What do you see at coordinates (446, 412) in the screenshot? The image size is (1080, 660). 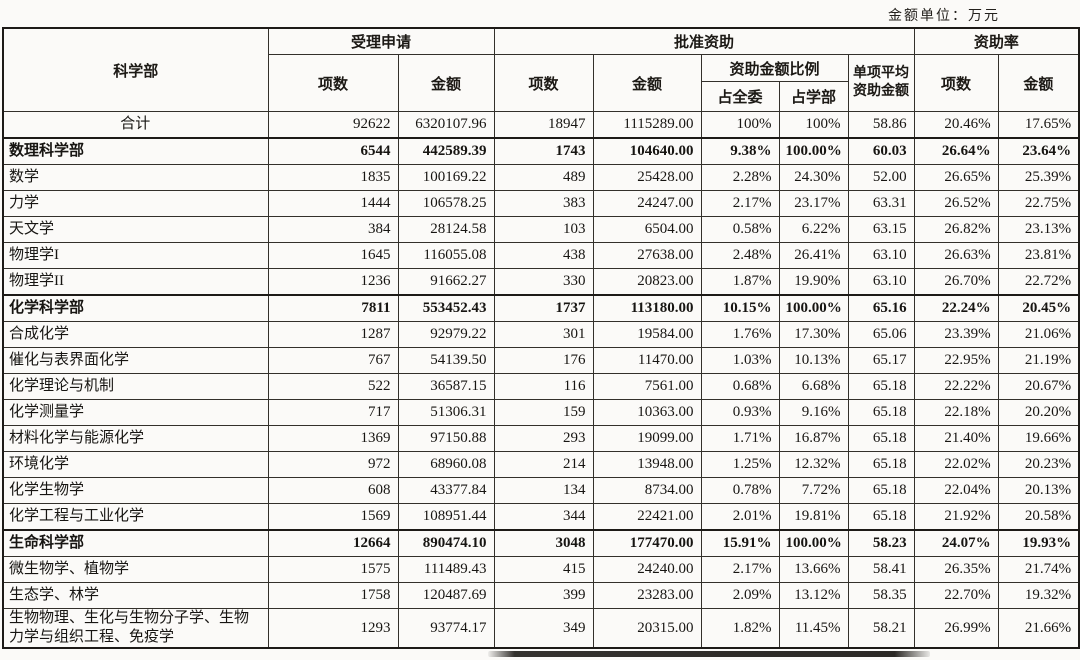 I see `accepted-amount-cell: 51306.31` at bounding box center [446, 412].